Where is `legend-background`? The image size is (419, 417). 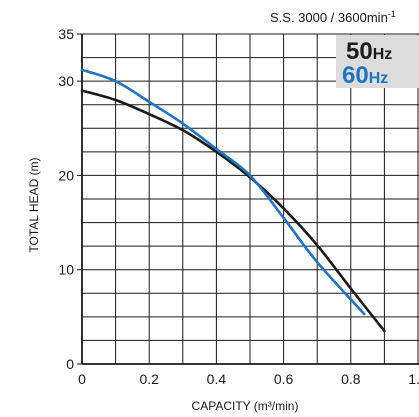
legend-background is located at coordinates (377, 61).